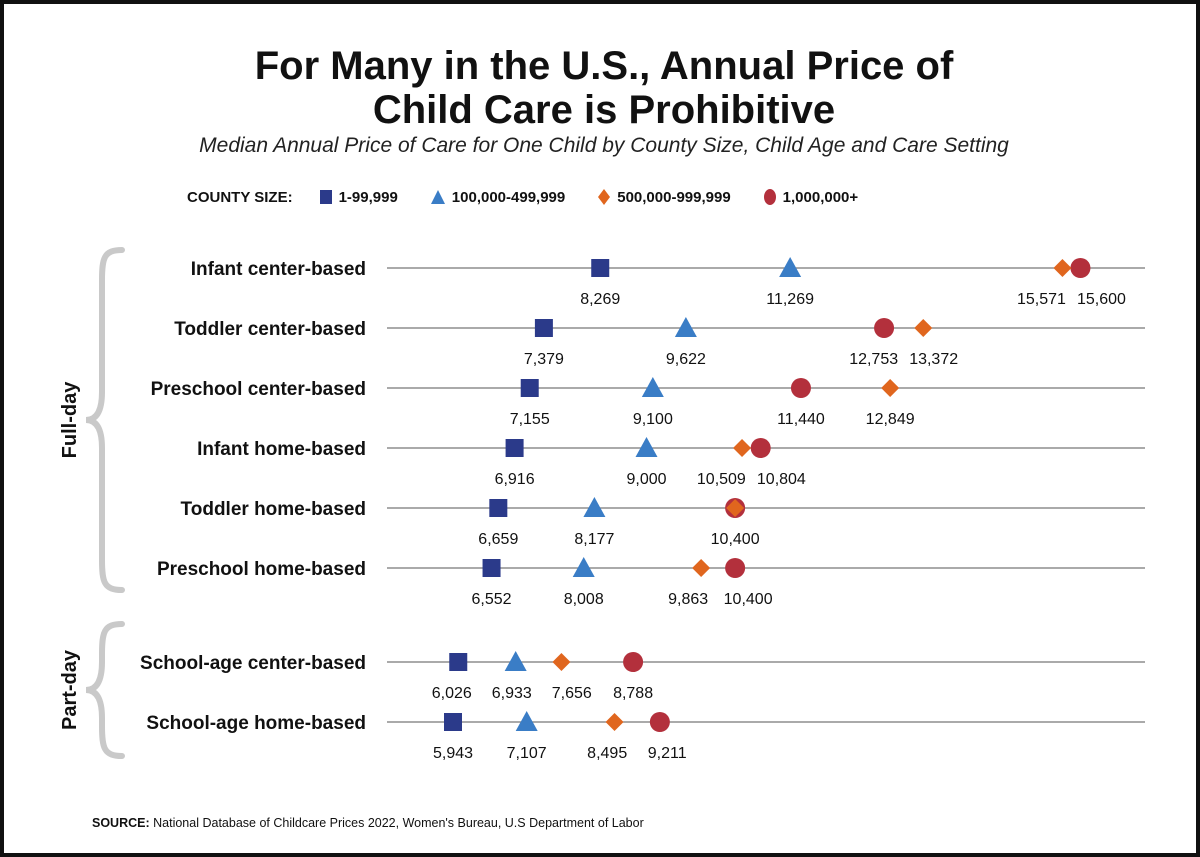 The height and width of the screenshot is (857, 1200). What do you see at coordinates (544, 359) in the screenshot?
I see `data-label: 7,379` at bounding box center [544, 359].